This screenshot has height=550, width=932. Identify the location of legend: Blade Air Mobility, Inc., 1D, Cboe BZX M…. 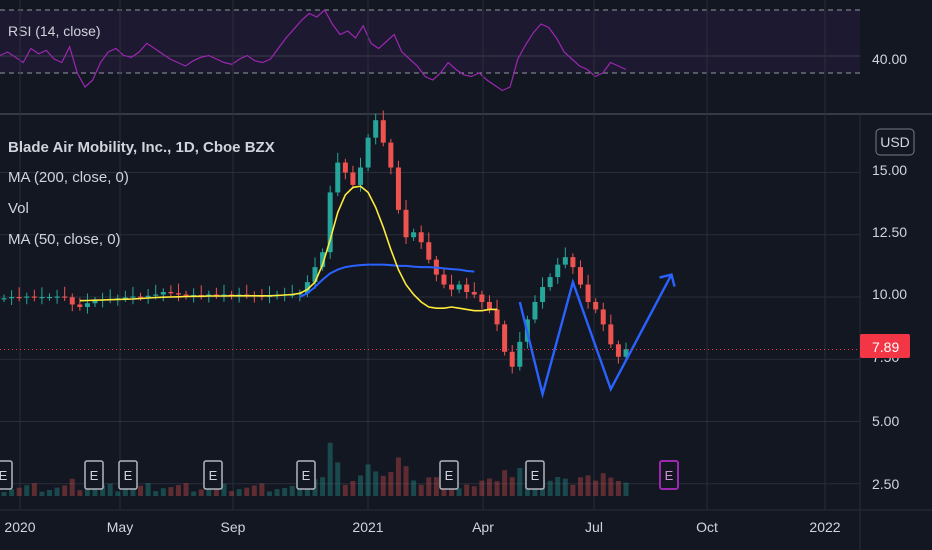
(141, 193).